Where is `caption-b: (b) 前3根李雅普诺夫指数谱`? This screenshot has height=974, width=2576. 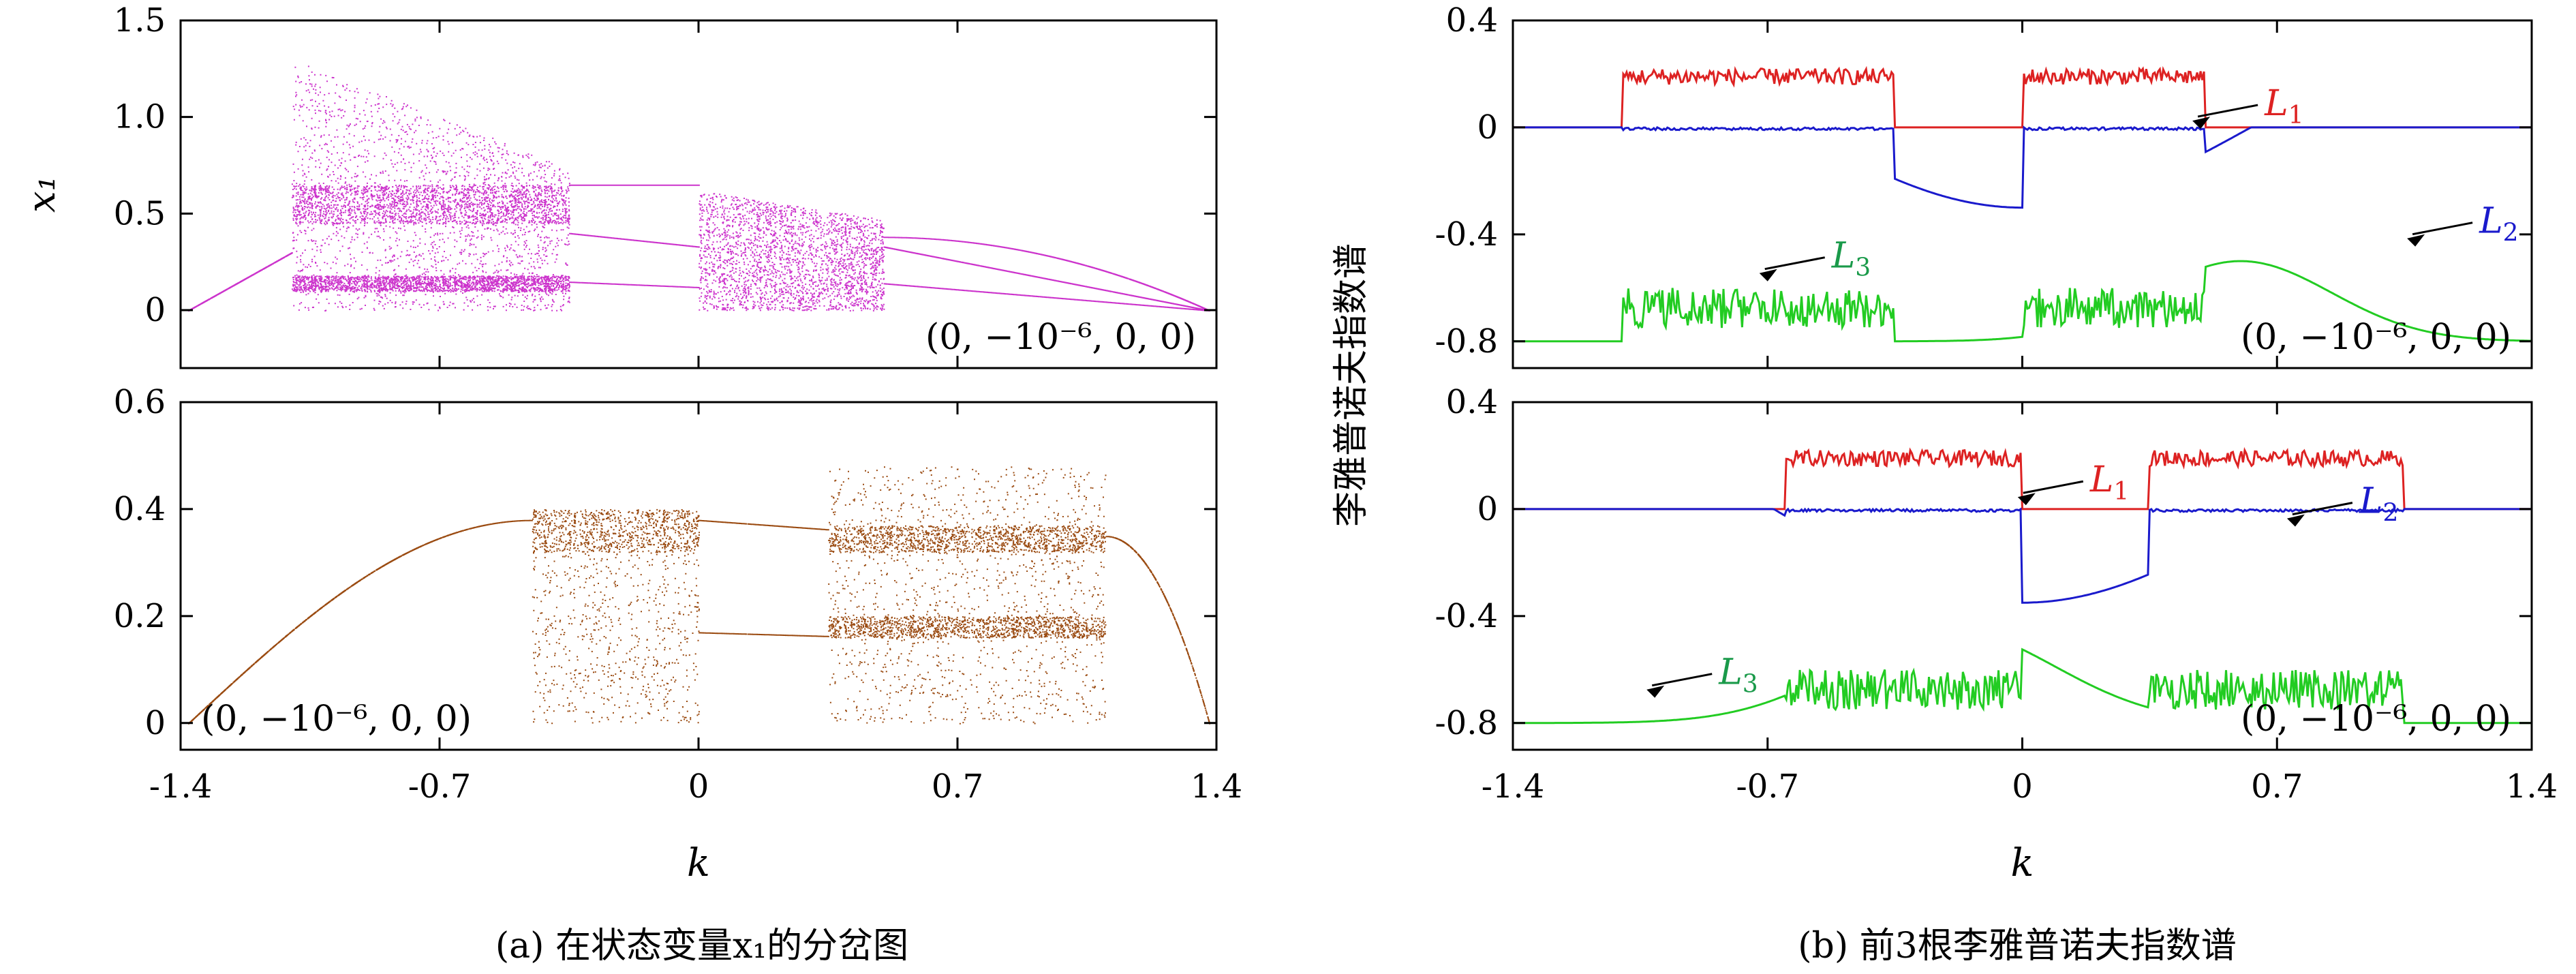 caption-b: (b) 前3根李雅普诺夫指数谱 is located at coordinates (2017, 946).